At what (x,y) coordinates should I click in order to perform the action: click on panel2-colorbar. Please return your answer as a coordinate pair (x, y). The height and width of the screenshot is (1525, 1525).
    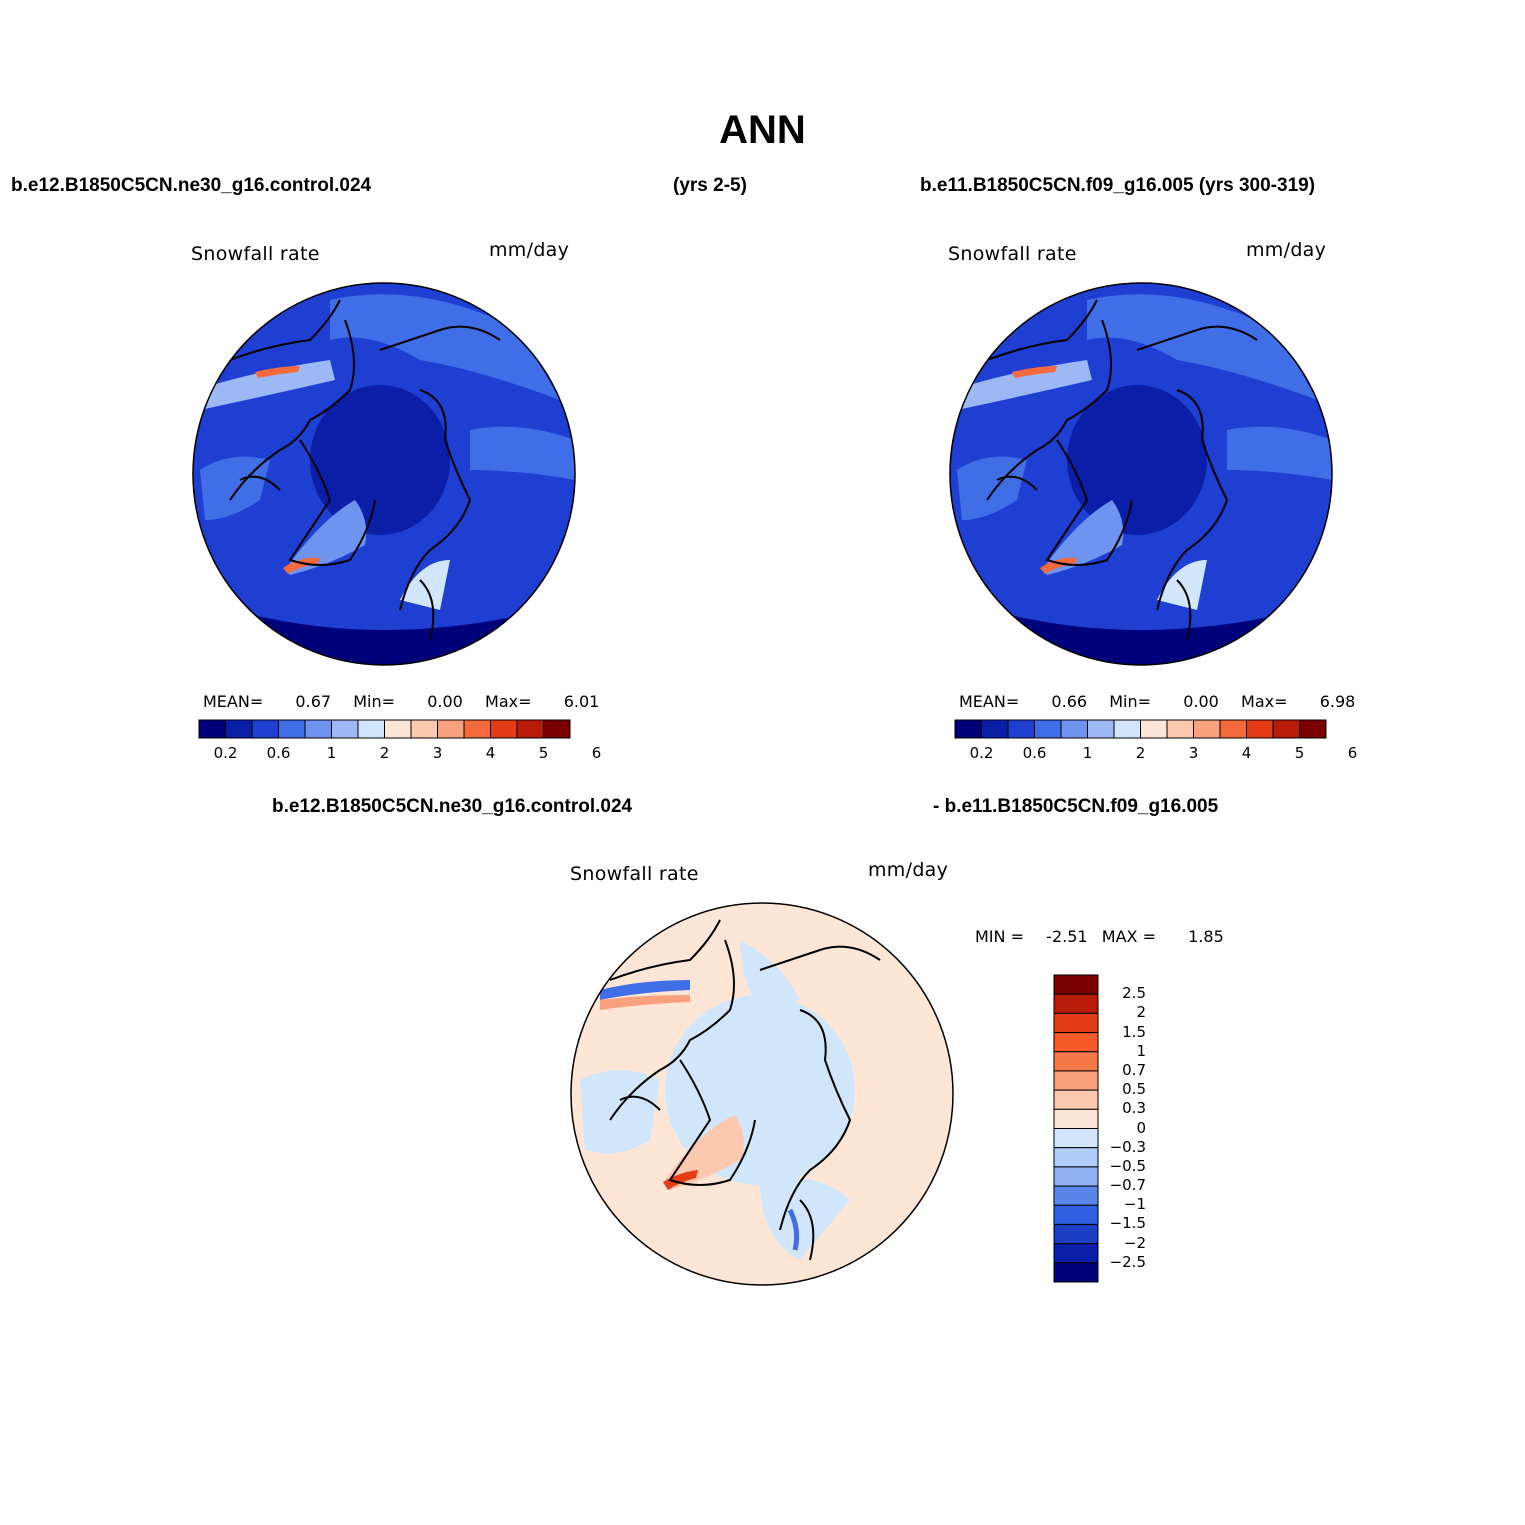
    Looking at the image, I should click on (1140, 729).